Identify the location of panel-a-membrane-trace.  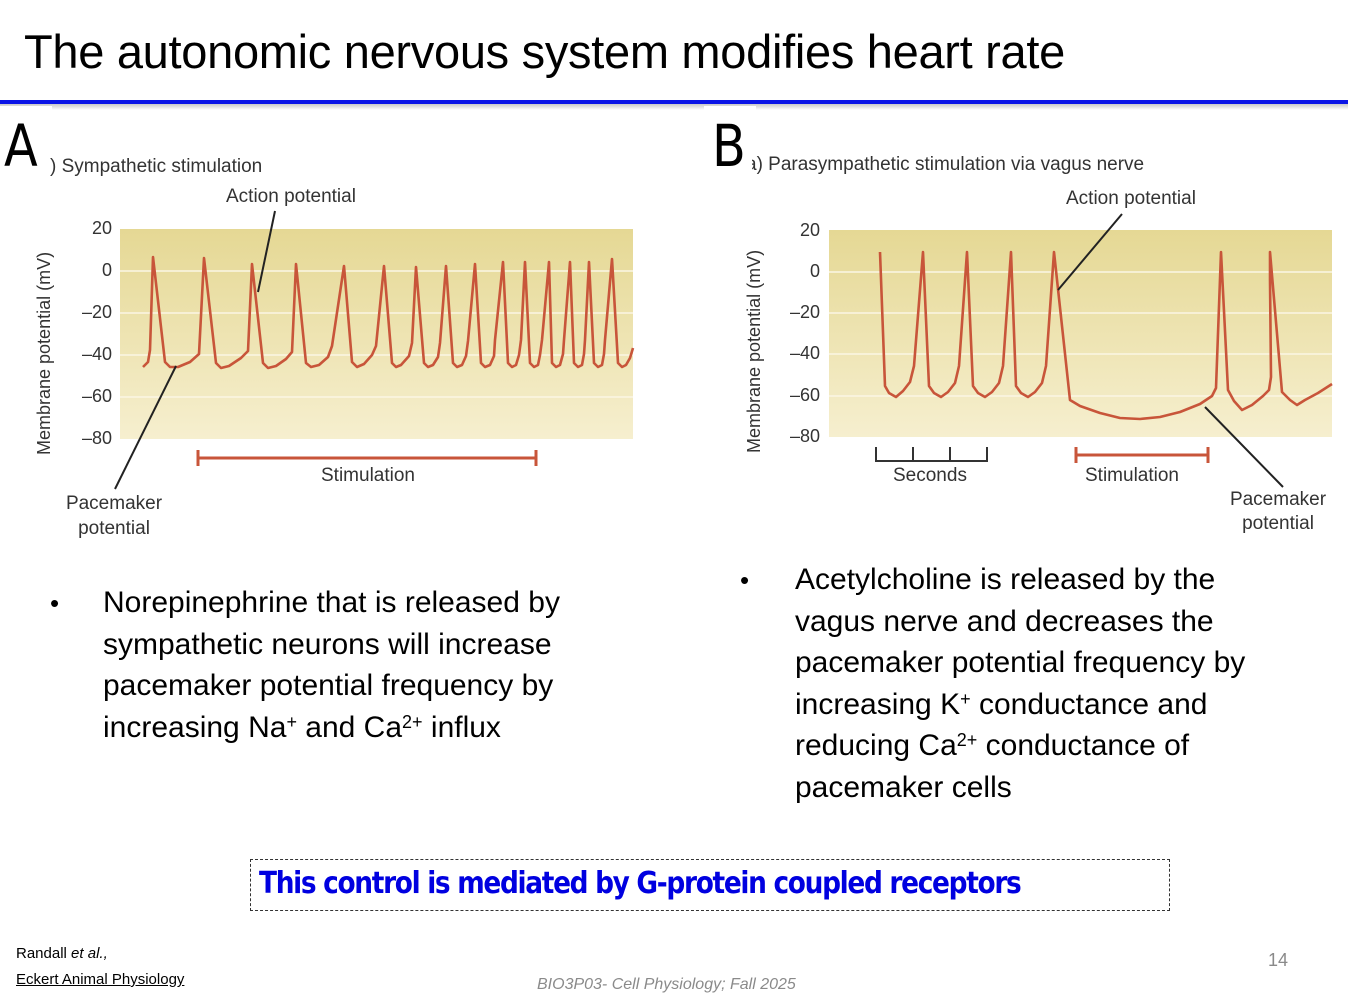
(388, 312).